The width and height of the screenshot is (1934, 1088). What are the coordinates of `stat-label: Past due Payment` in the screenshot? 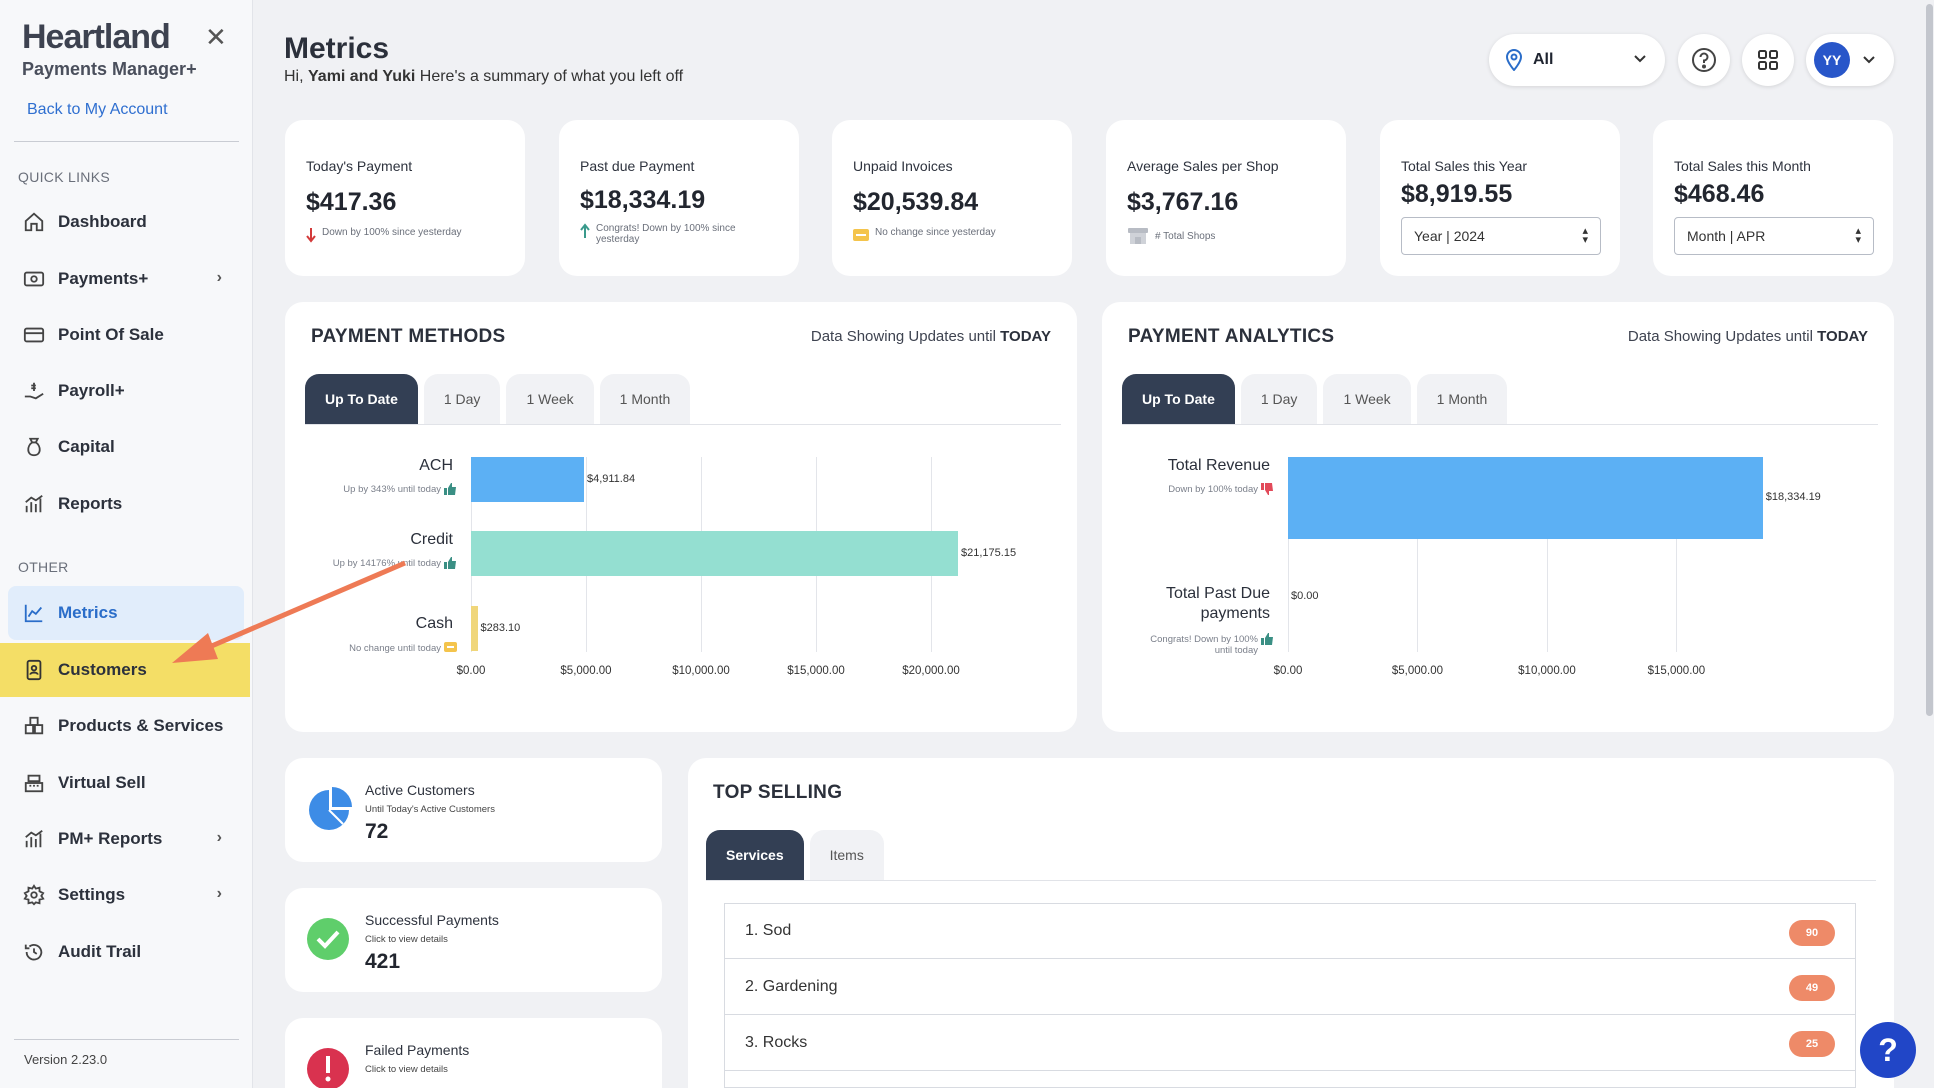 It's located at (637, 166).